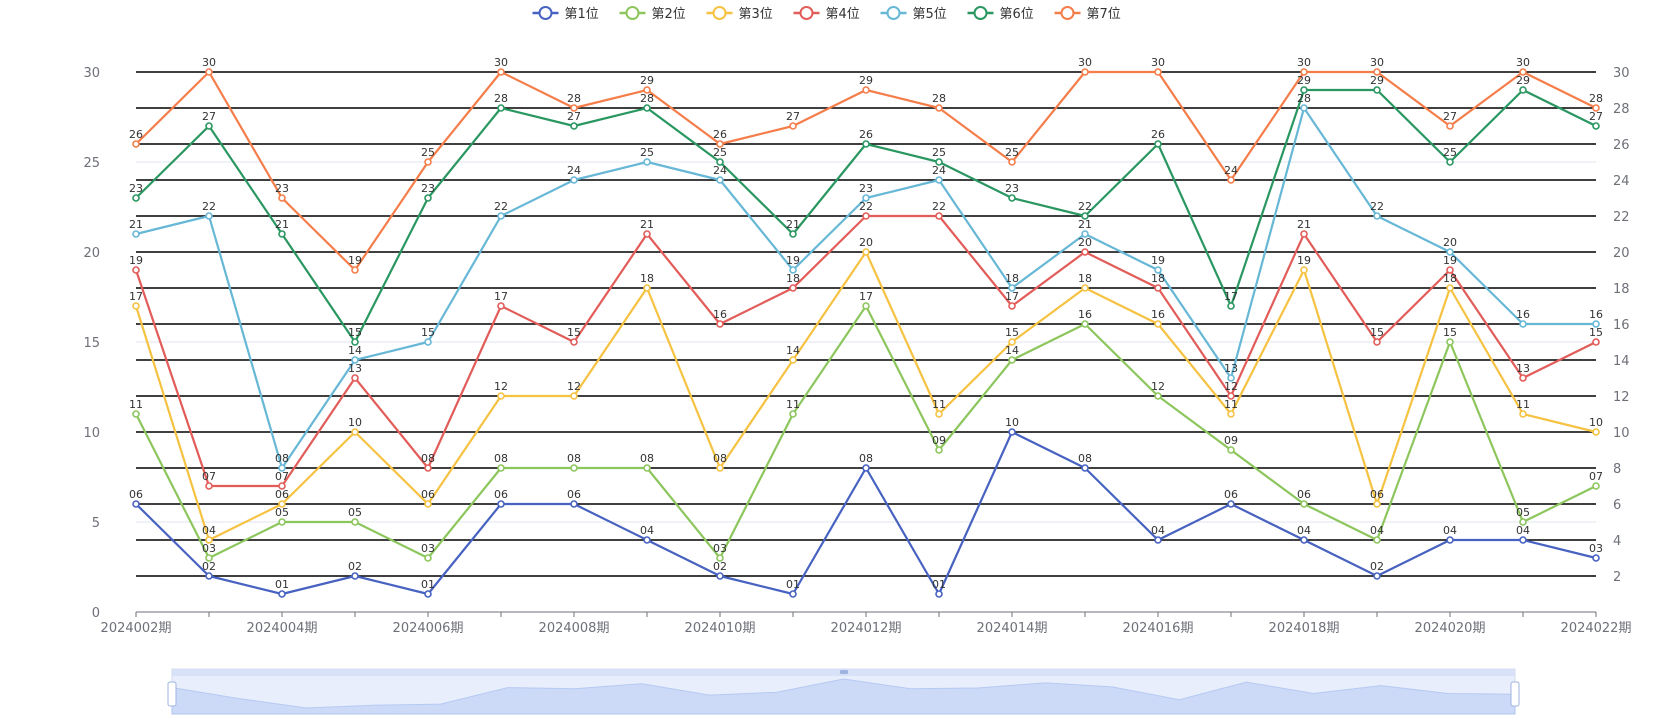  I want to click on legend-item: 第7位, so click(1087, 14).